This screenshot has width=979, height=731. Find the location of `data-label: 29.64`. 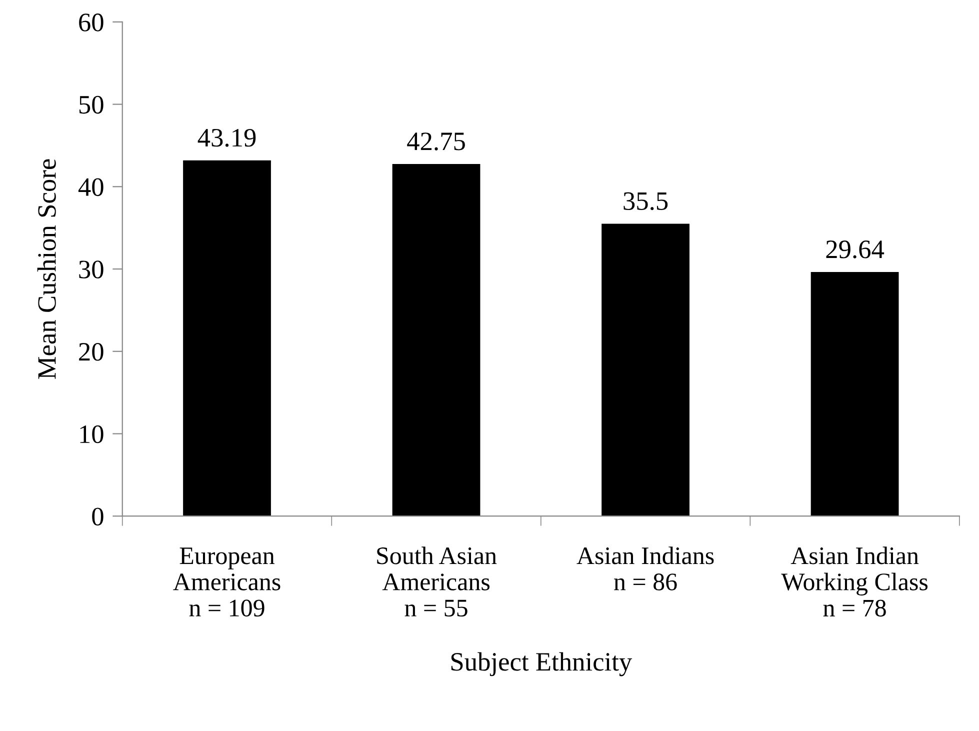

data-label: 29.64 is located at coordinates (855, 249).